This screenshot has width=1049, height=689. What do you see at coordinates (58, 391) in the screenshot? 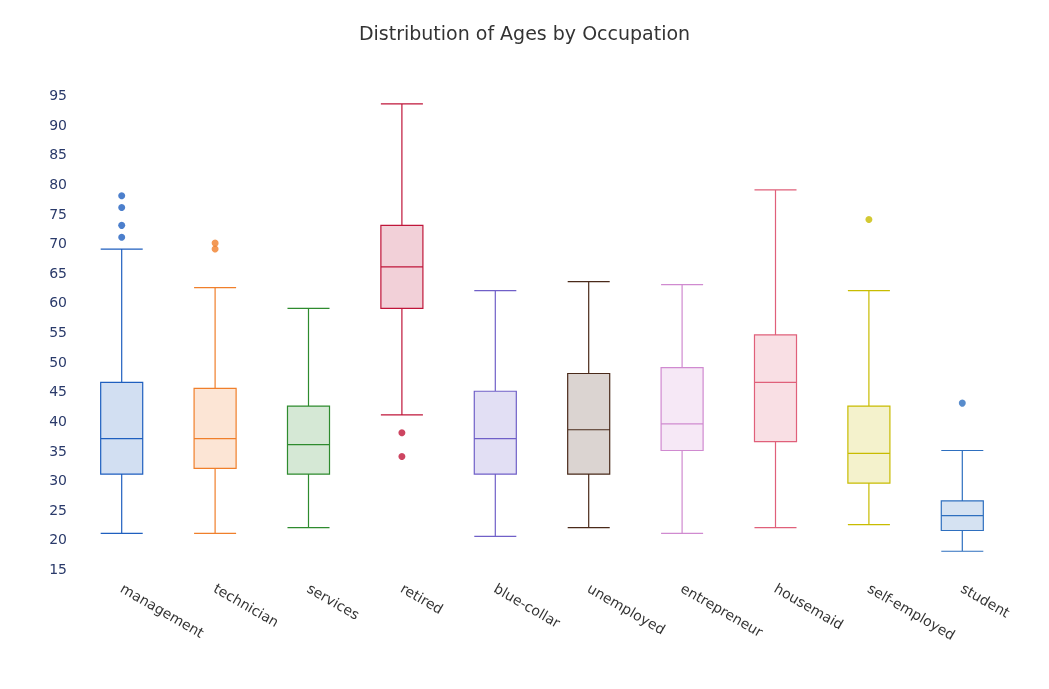
I see `y-tick-label: 45` at bounding box center [58, 391].